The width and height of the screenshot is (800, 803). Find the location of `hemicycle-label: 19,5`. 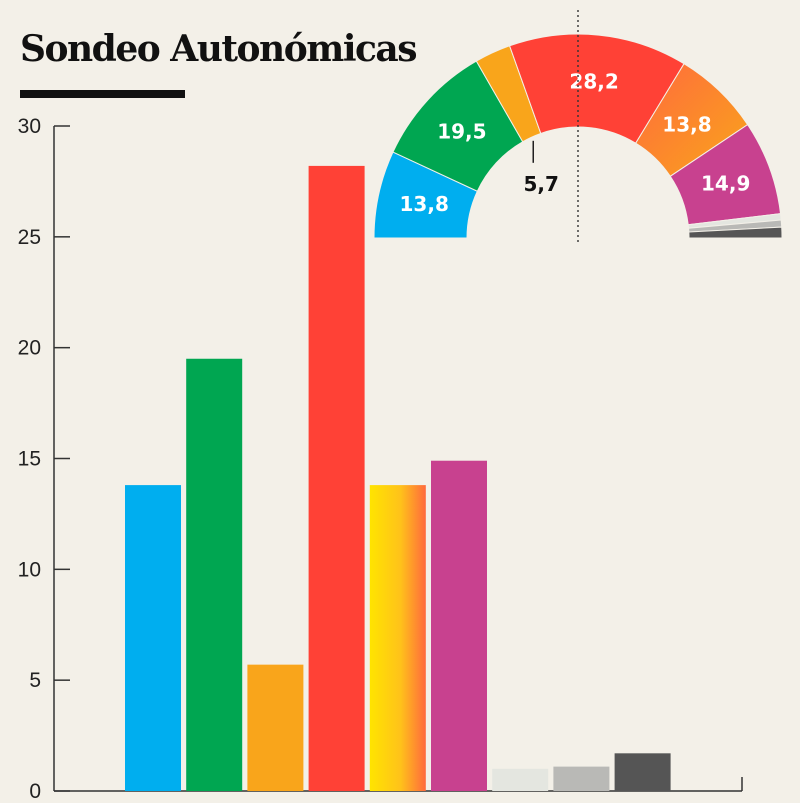

hemicycle-label: 19,5 is located at coordinates (461, 132).